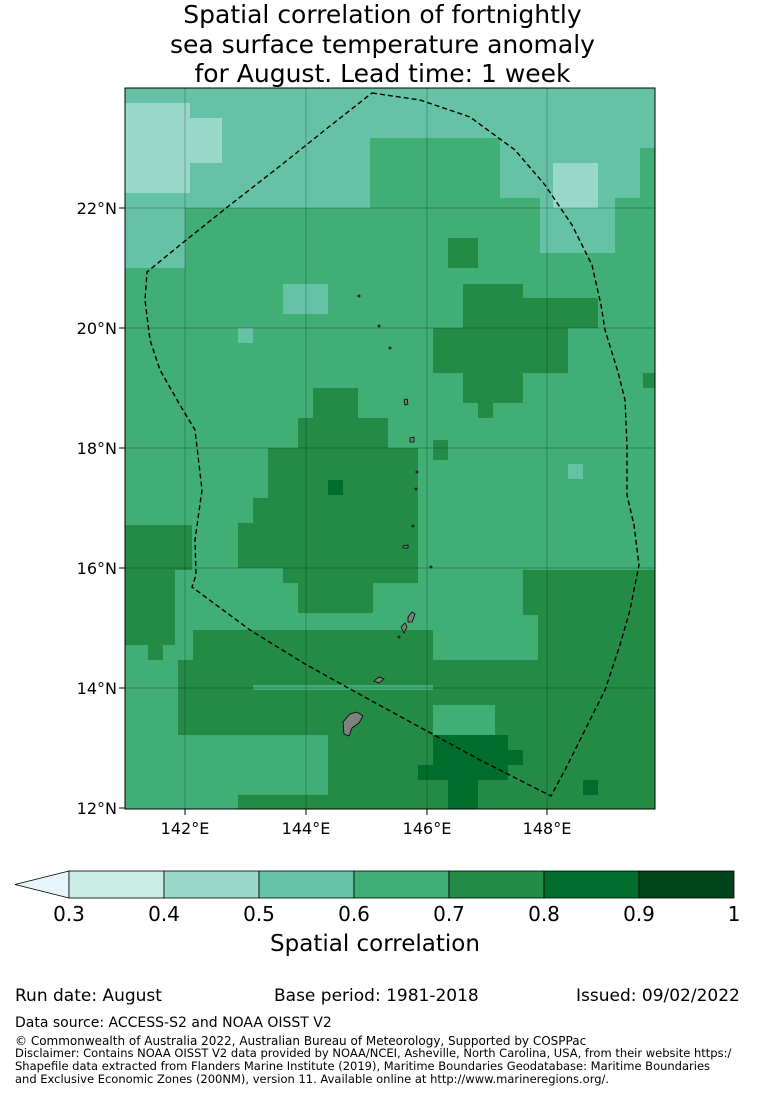  I want to click on lat-tick: 22°N, so click(101, 208).